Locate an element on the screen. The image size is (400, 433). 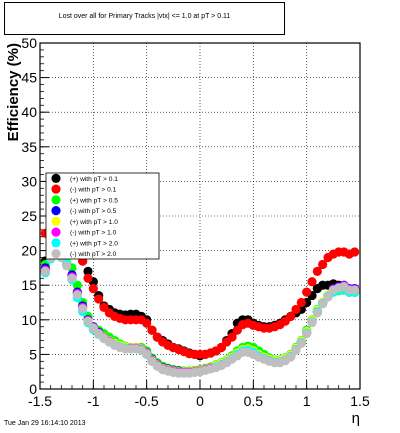
y-tick-label: 45 is located at coordinates (29, 78).